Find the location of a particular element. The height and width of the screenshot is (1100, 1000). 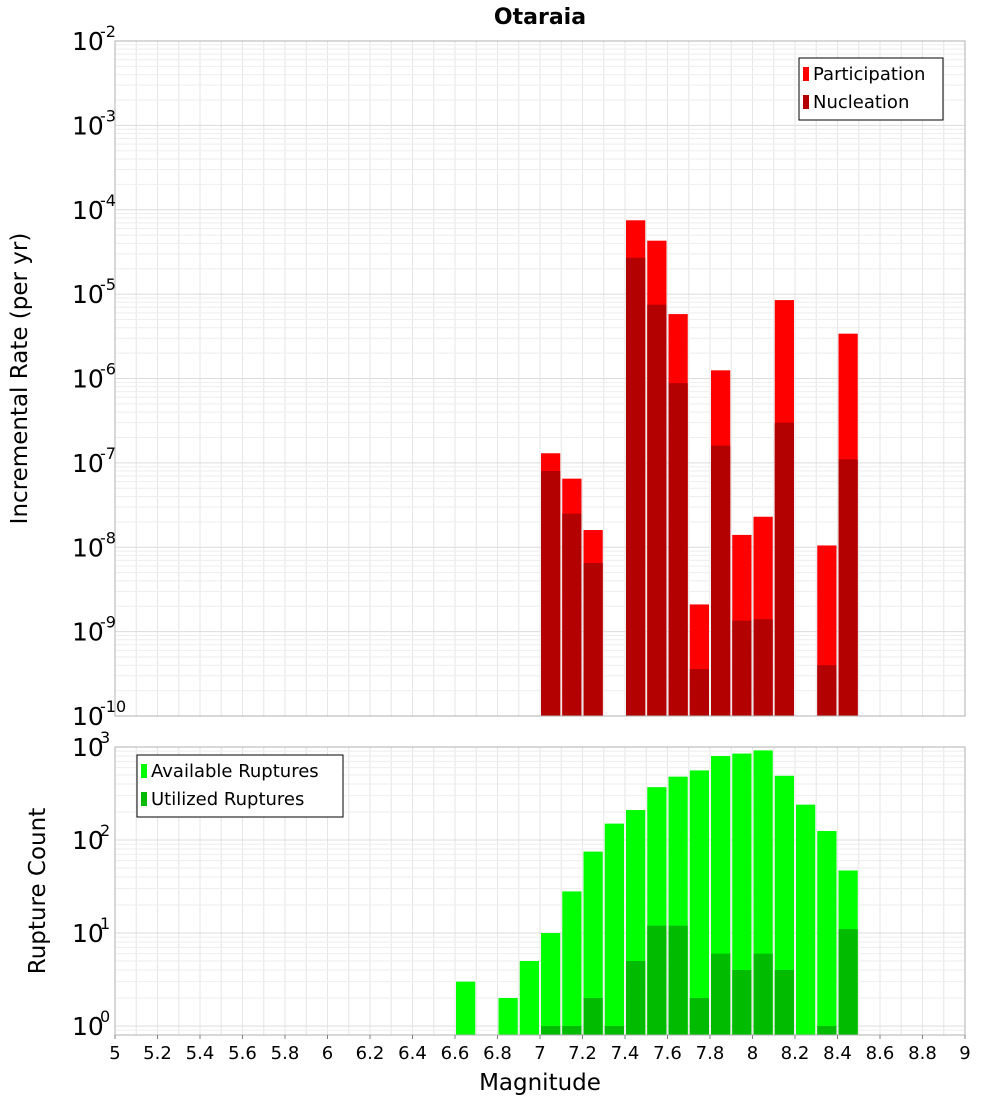

legend: Participation Nucleation is located at coordinates (871, 89).